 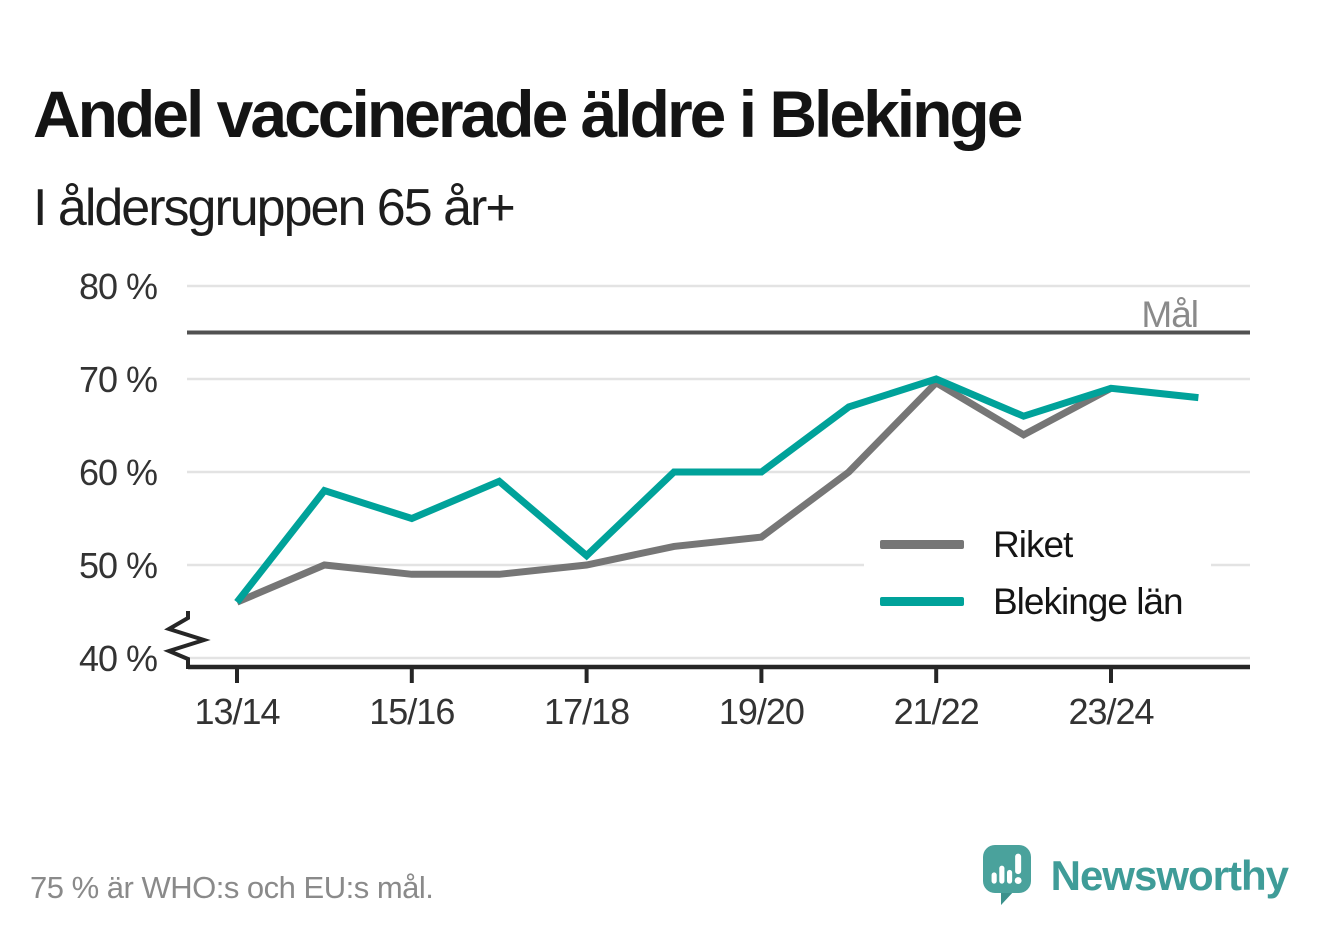 I want to click on y-axis-tick-label: 40 %, so click(x=118, y=658).